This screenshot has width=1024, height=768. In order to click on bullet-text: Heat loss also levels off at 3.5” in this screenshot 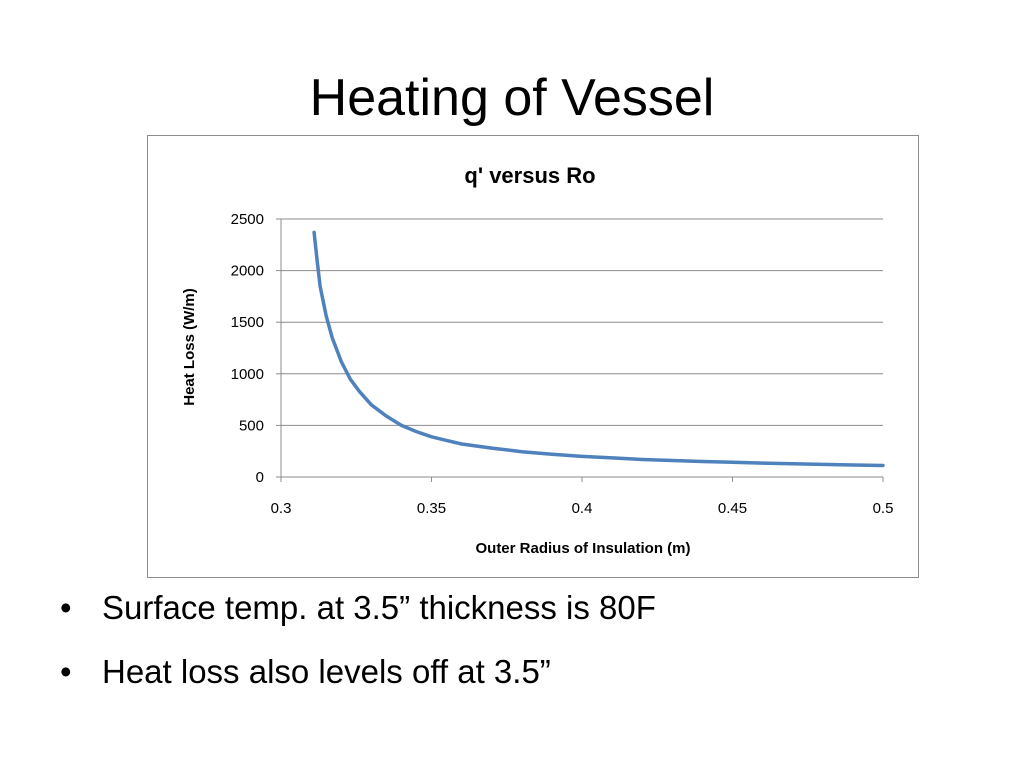, I will do `click(326, 671)`.